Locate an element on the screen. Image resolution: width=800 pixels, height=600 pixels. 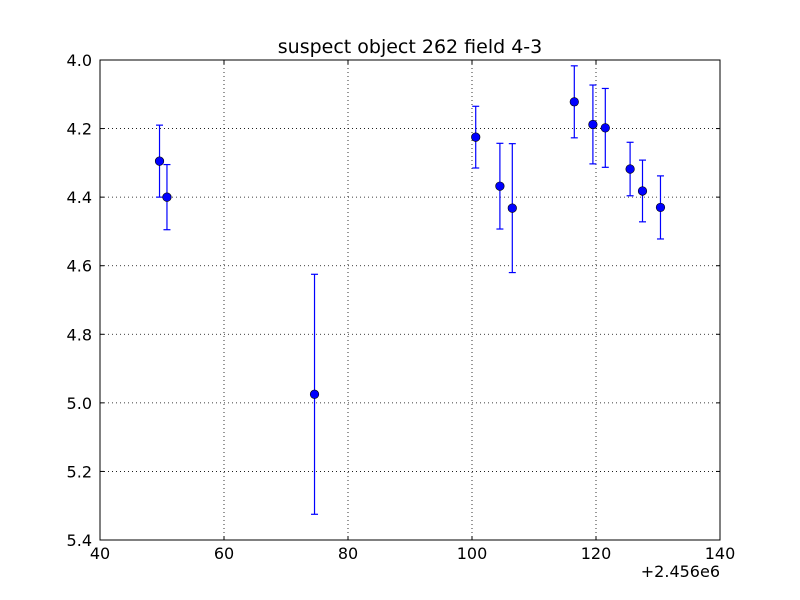
x-tick-label: 140 is located at coordinates (720, 553).